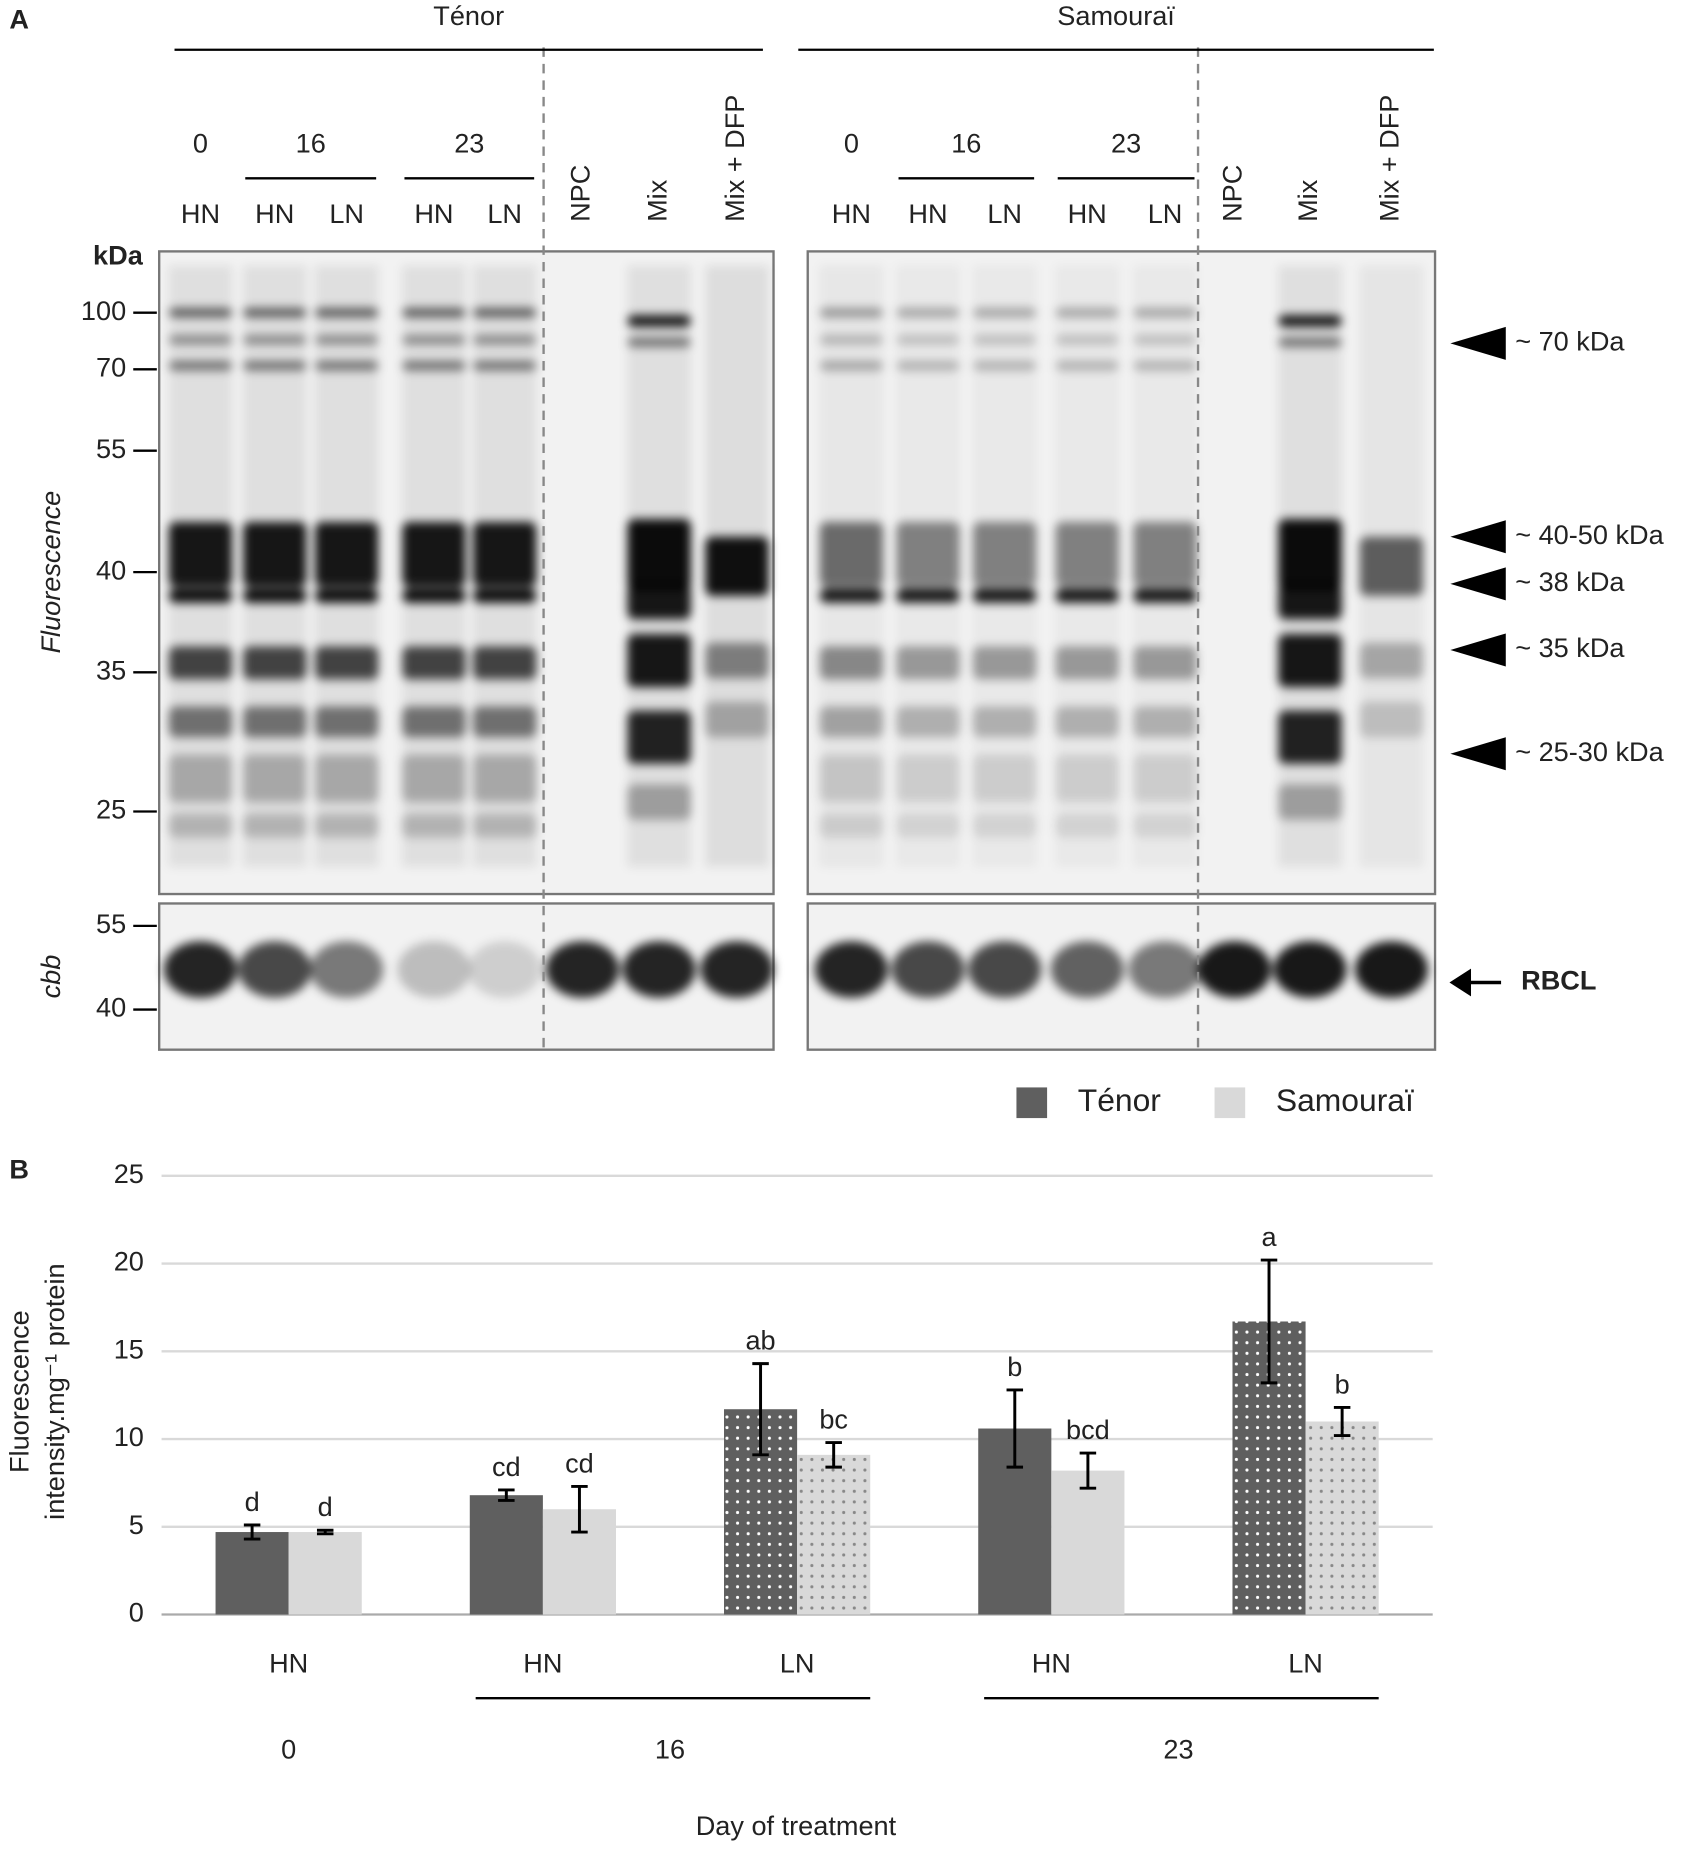 Image resolution: width=1698 pixels, height=1860 pixels. I want to click on day-label: 16, so click(966, 142).